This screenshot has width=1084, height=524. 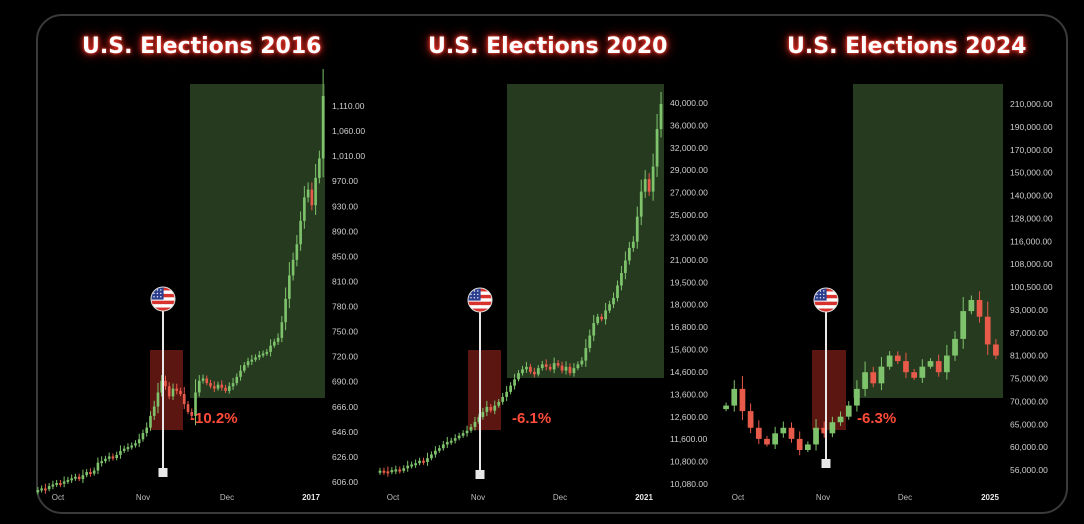 I want to click on y-tick-label: 100,500.00, so click(x=1031, y=287).